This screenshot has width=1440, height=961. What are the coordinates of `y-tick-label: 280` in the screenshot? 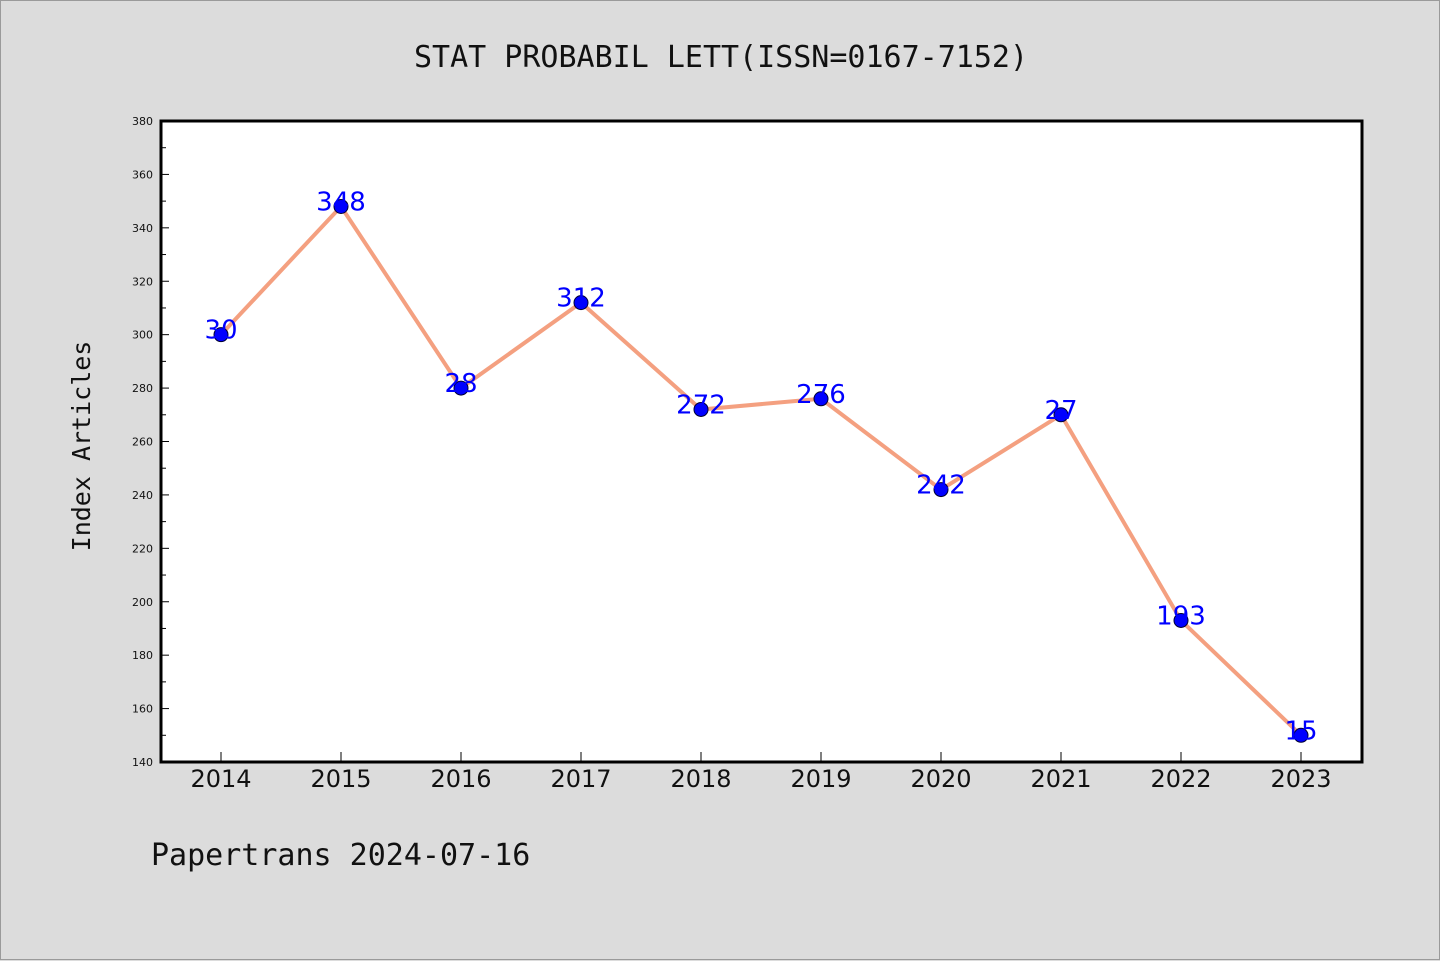 It's located at (142, 388).